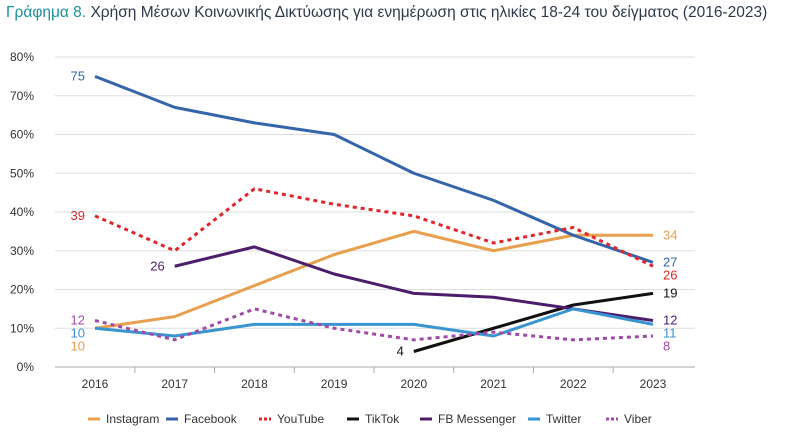  What do you see at coordinates (670, 333) in the screenshot?
I see `data-label: 11` at bounding box center [670, 333].